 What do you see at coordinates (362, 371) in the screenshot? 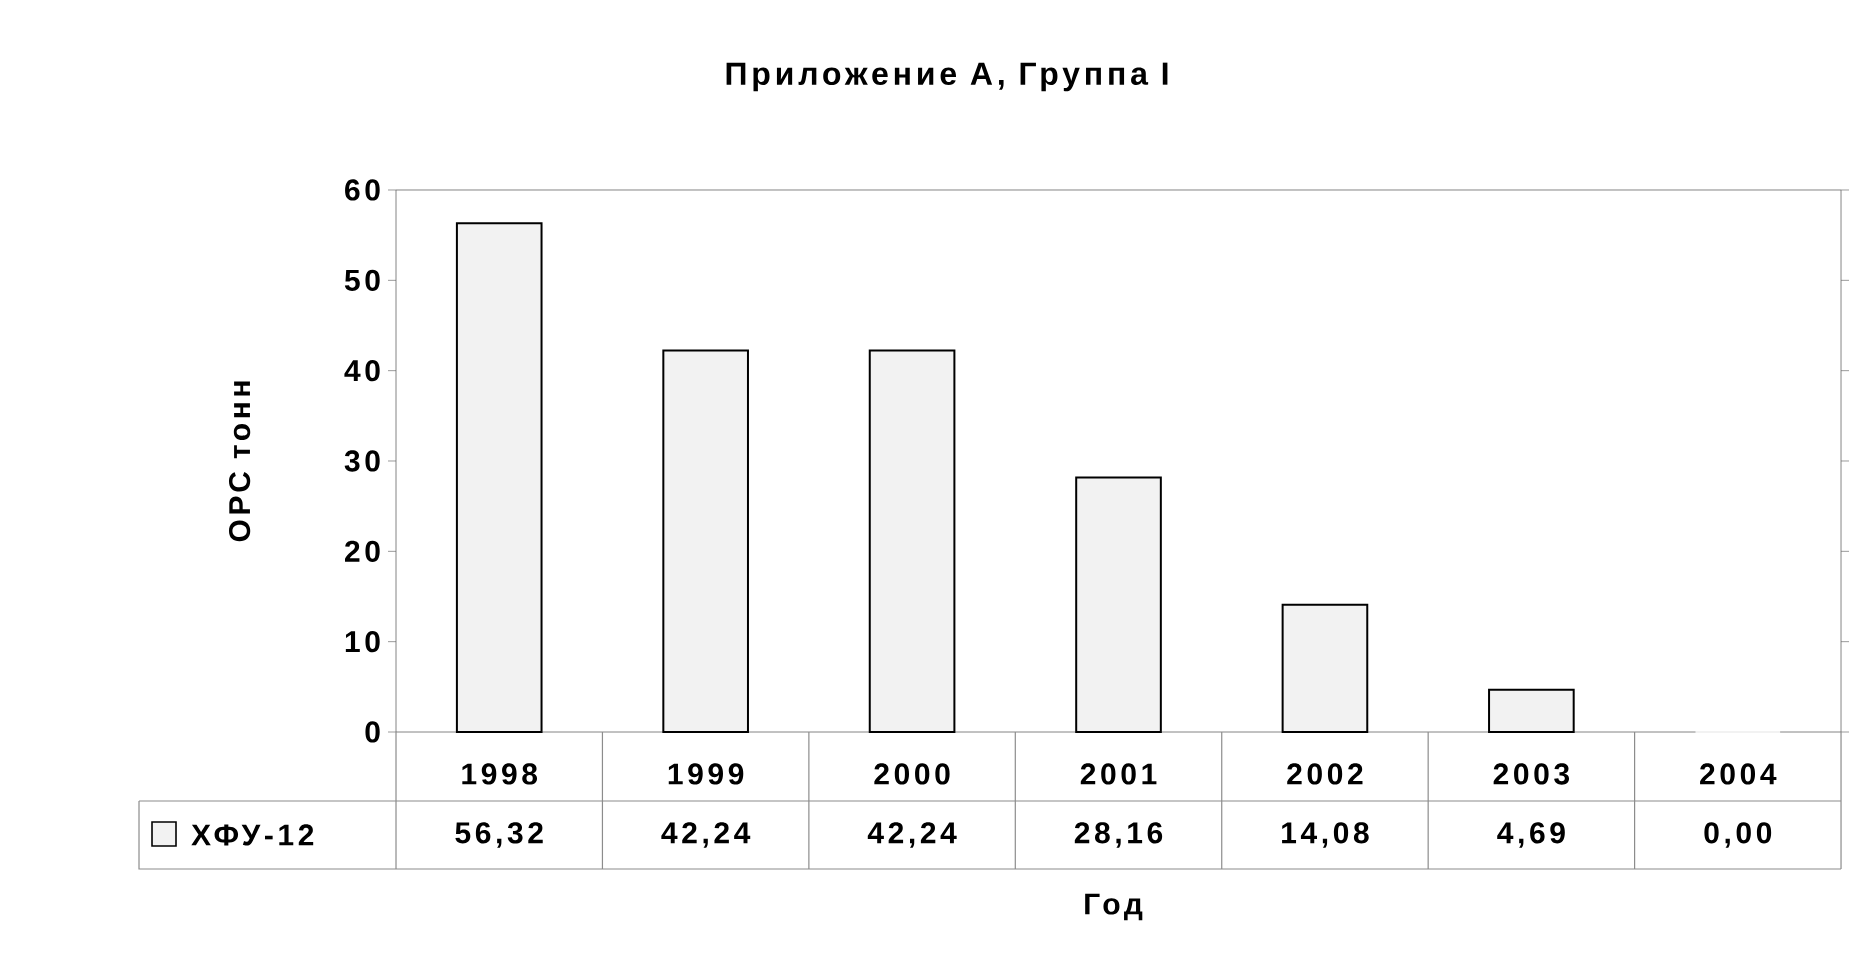
I see `y-tick-label: 40` at bounding box center [362, 371].